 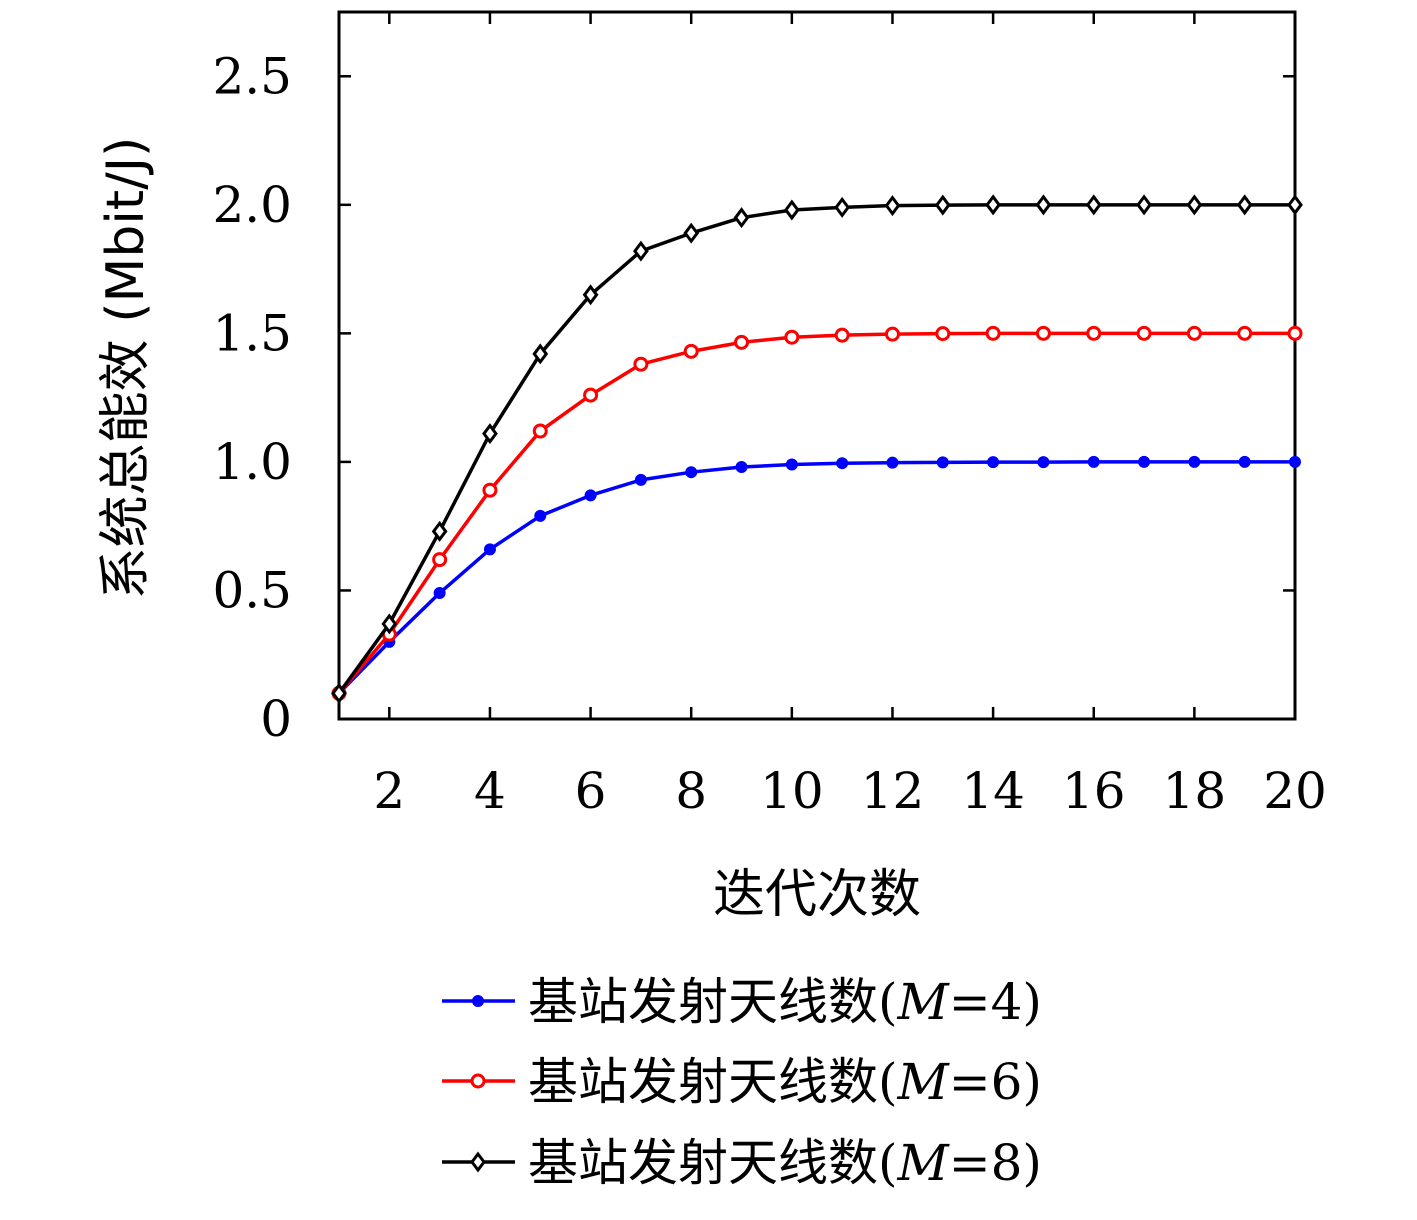 I want to click on series-line, so click(x=816, y=577).